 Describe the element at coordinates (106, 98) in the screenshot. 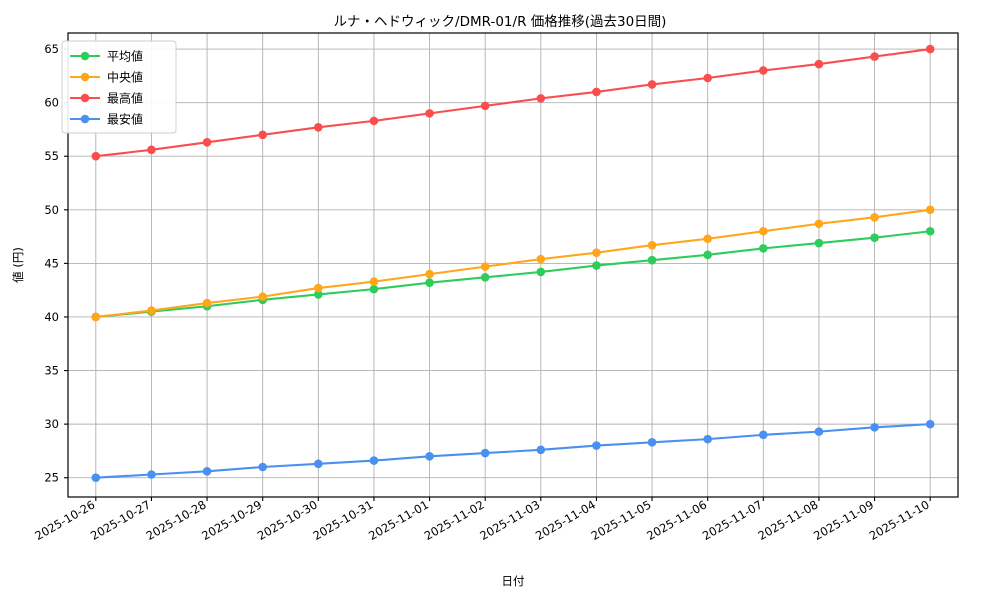

I see `legend-item-3: 最高値` at that location.